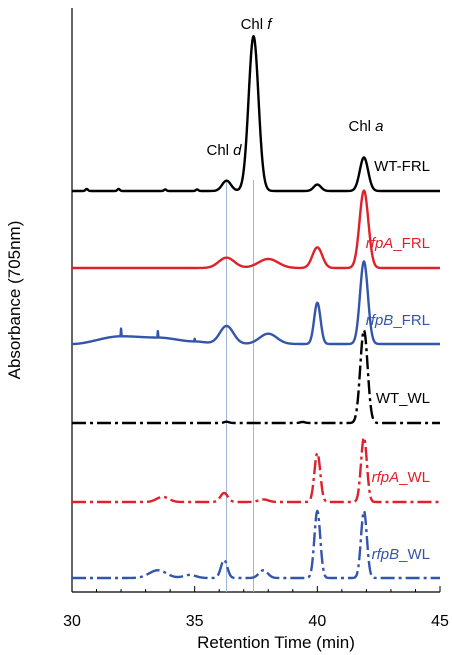  I want to click on trace-label: rfpB_FRL, so click(398, 320).